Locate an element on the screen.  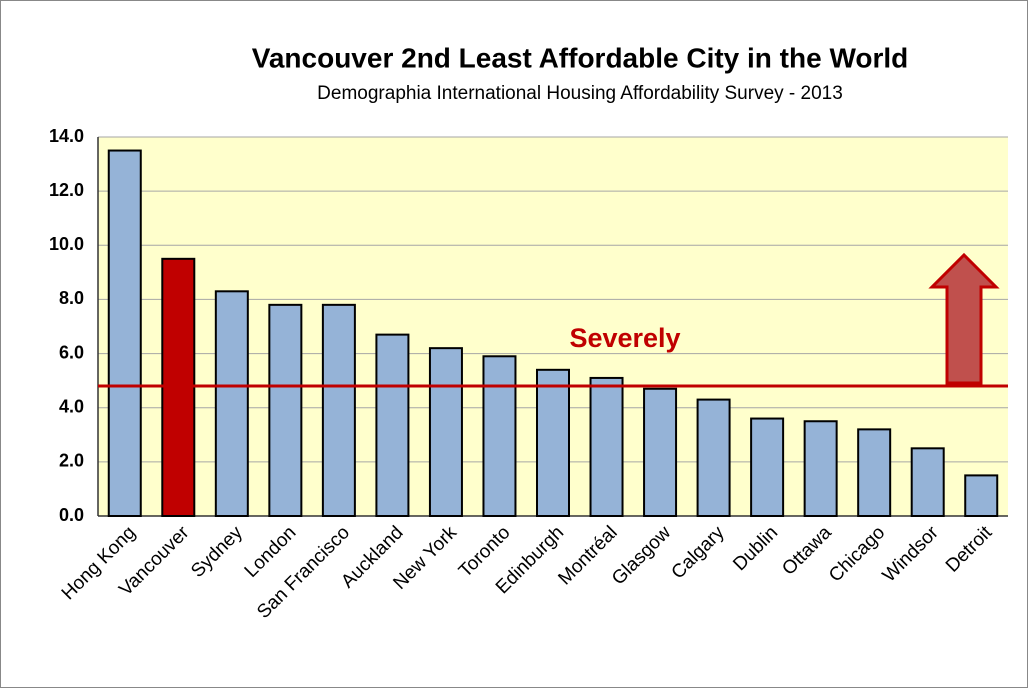
up-arrow is located at coordinates (964, 318).